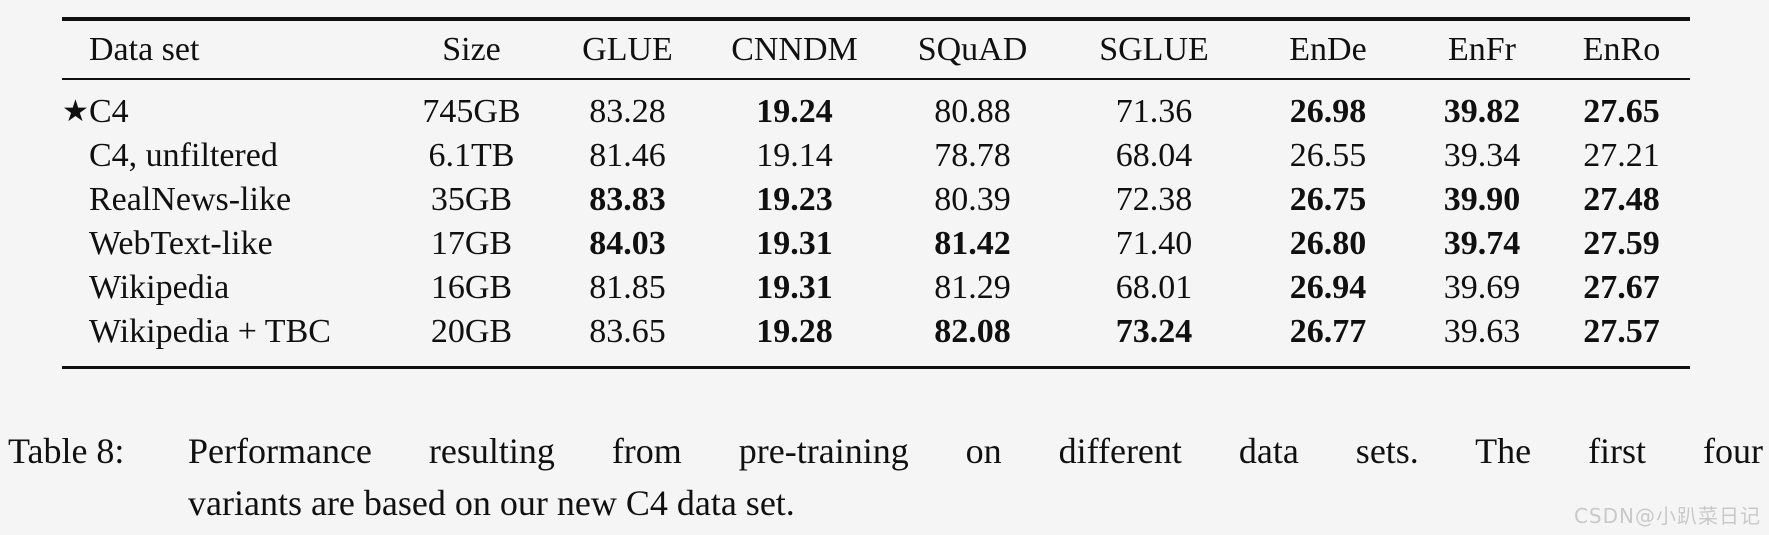  I want to click on value-cell: 39.34, so click(1482, 155).